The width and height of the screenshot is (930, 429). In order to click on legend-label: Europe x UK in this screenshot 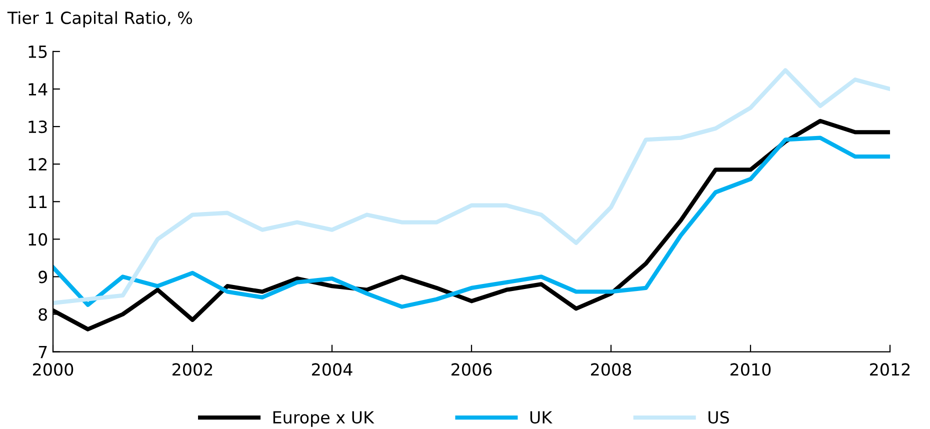, I will do `click(323, 419)`.